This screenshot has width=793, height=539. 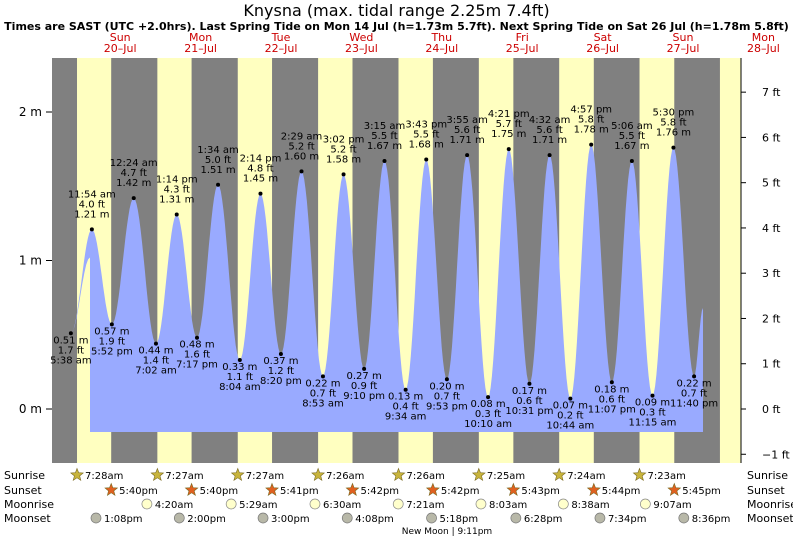 I want to click on tide-label: 0.22 m, so click(x=322, y=383).